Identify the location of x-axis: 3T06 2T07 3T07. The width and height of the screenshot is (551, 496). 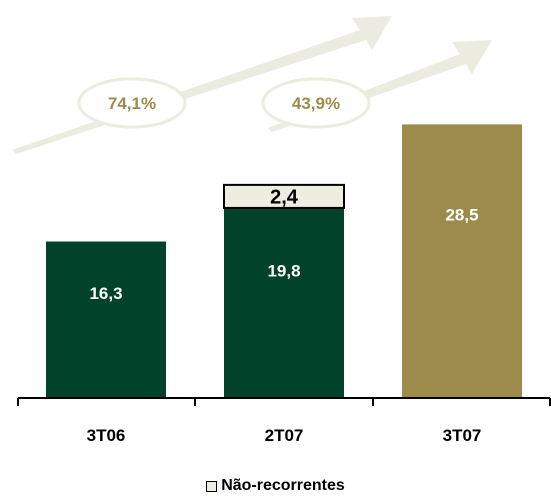
(284, 421).